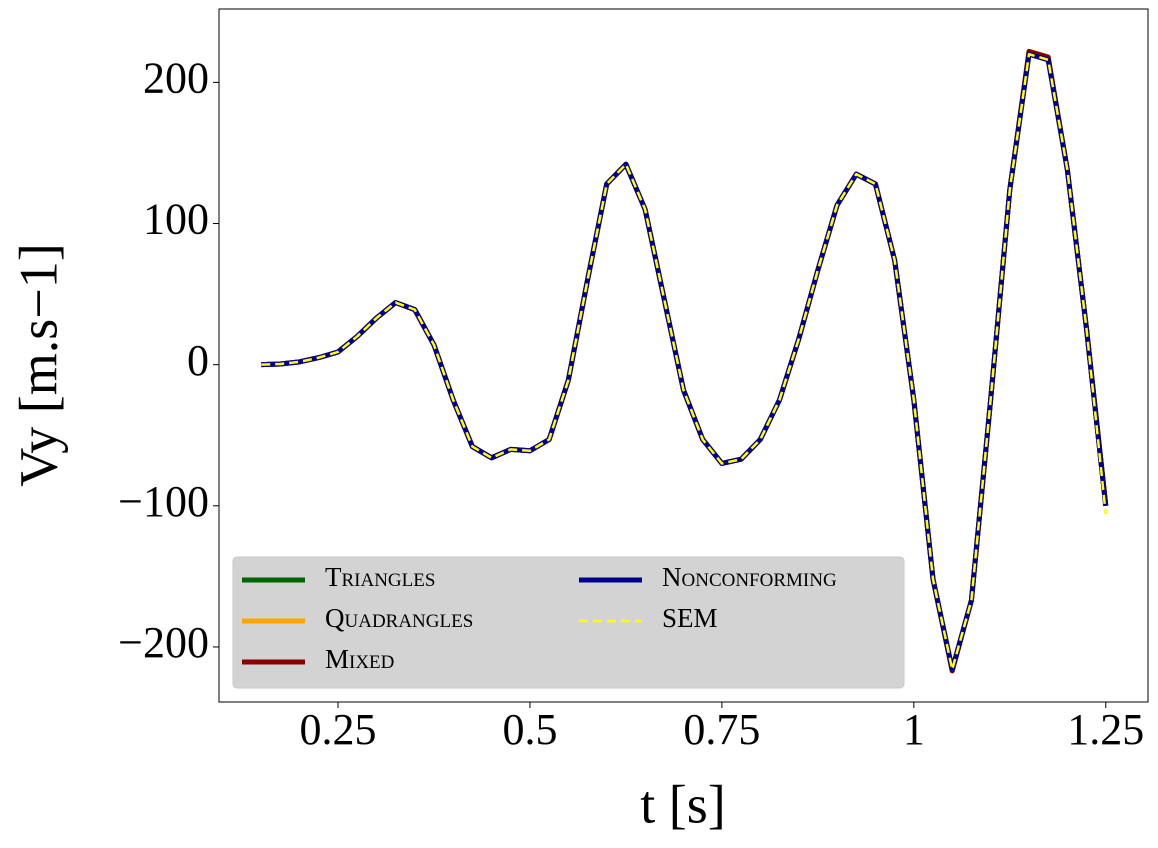 The image size is (1158, 848). What do you see at coordinates (163, 642) in the screenshot?
I see `y-tick-label: −200` at bounding box center [163, 642].